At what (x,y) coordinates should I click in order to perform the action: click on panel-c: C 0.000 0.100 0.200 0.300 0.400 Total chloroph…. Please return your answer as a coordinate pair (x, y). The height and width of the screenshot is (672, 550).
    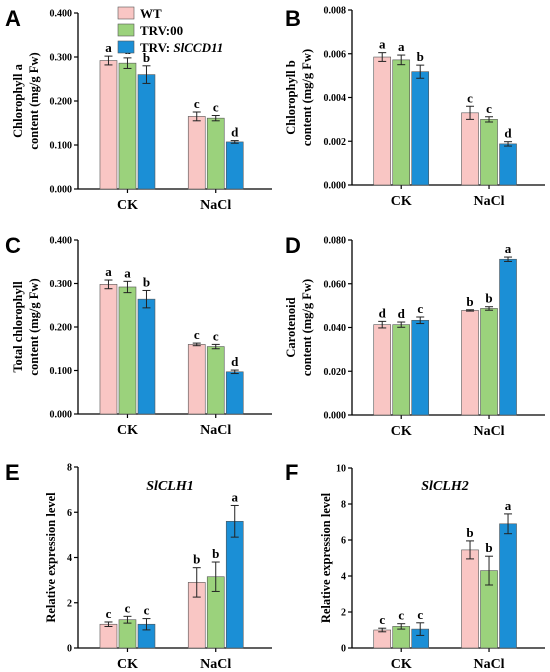
    Looking at the image, I should click on (138, 335).